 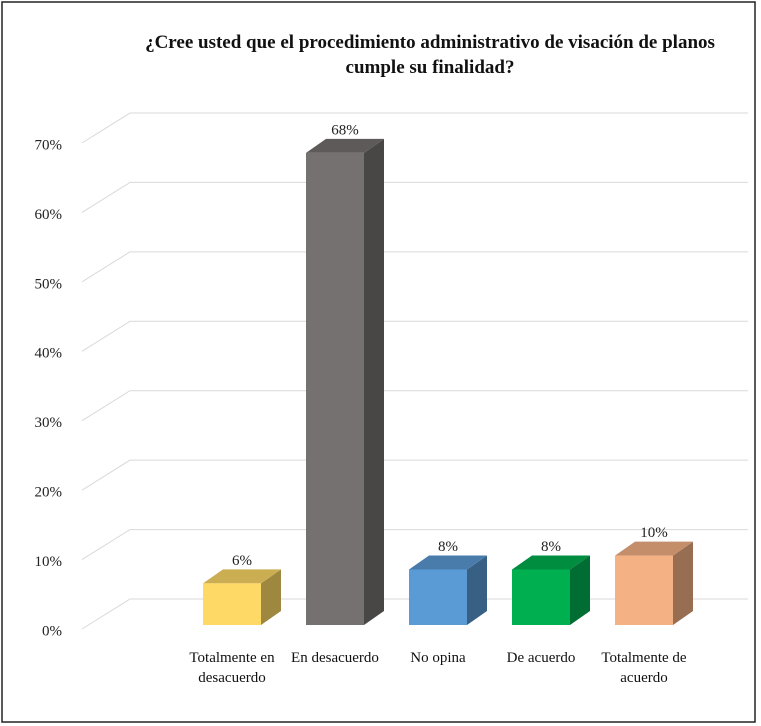 What do you see at coordinates (49, 215) in the screenshot?
I see `y-tick-label: 60%` at bounding box center [49, 215].